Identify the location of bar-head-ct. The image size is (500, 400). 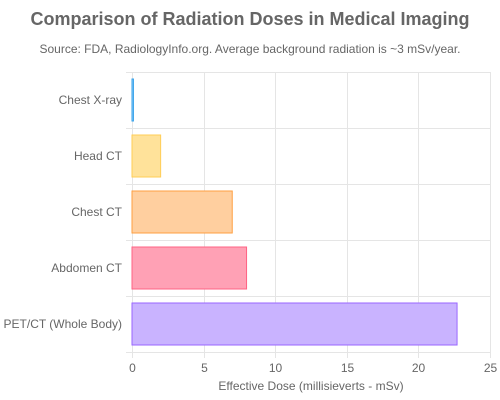
(146, 156).